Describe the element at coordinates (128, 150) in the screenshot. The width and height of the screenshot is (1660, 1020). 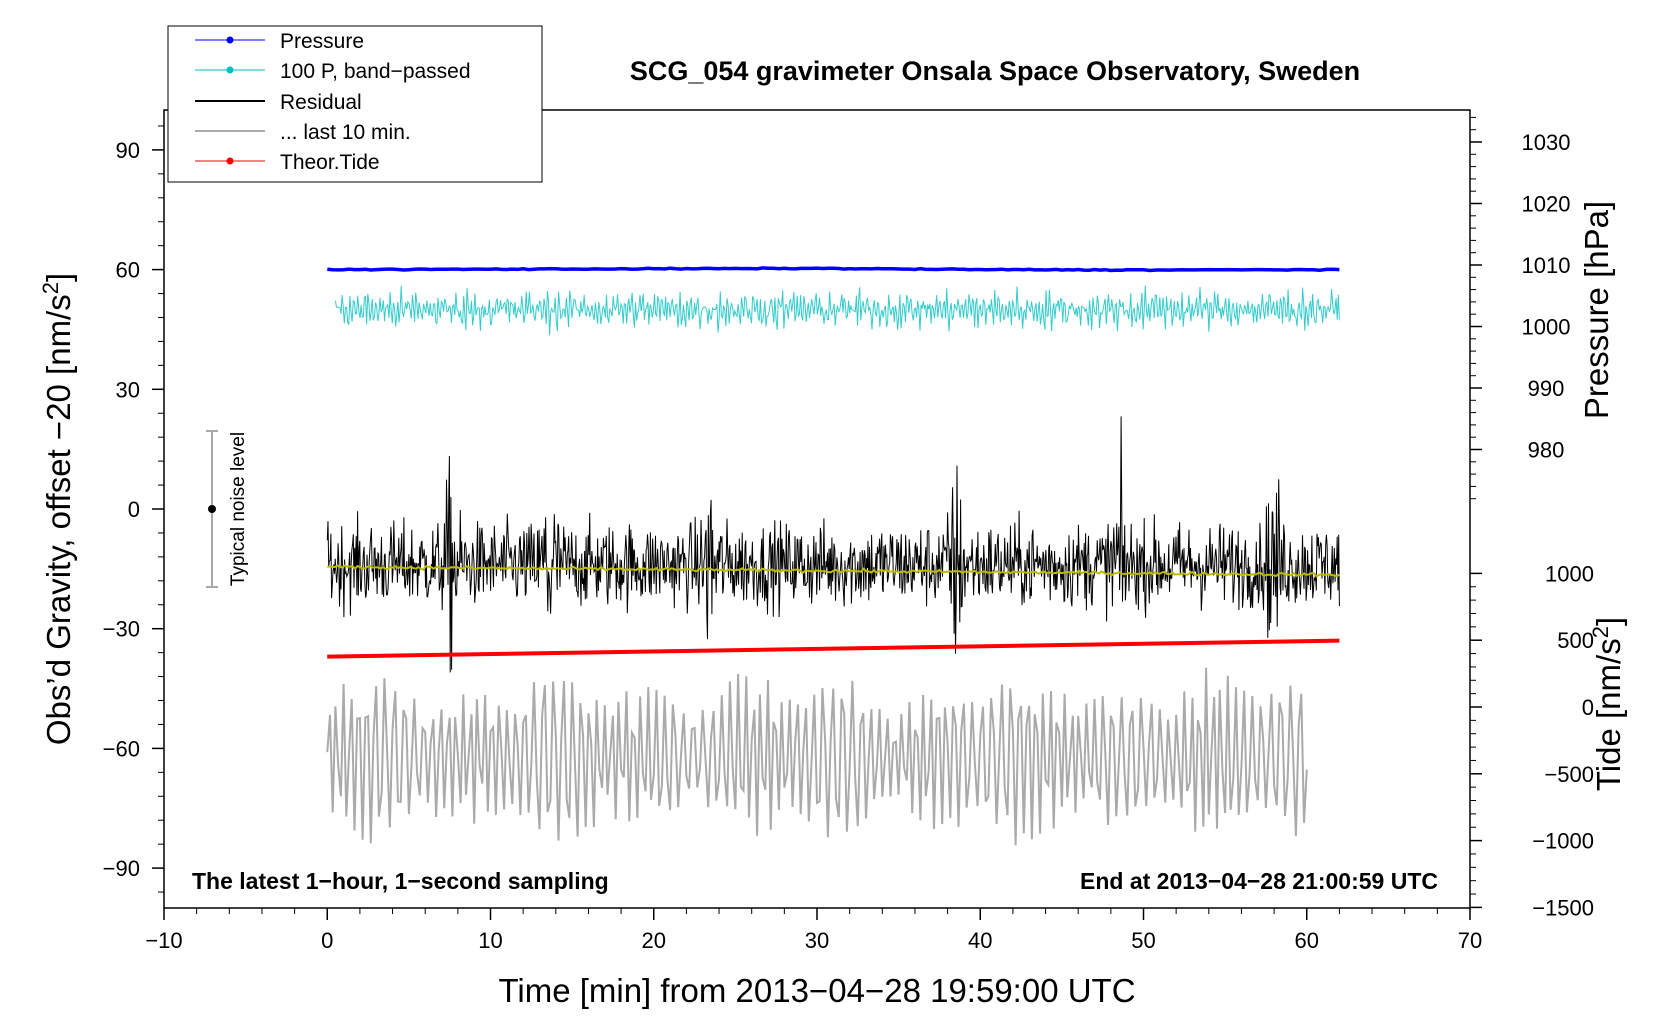
I see `y-tick-label-left: 90` at that location.